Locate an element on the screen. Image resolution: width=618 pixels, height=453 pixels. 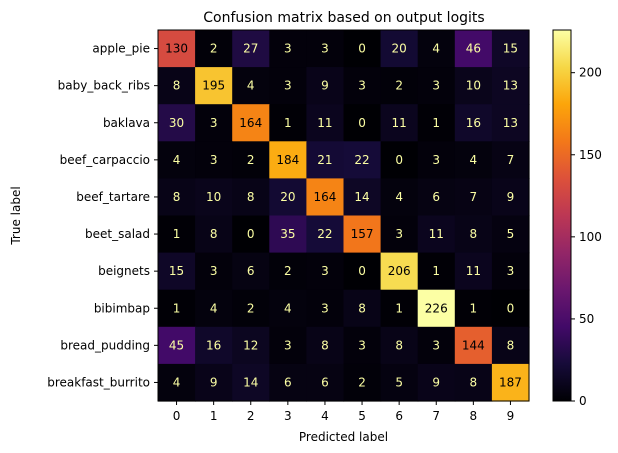
x-tick-label: 4 is located at coordinates (325, 416).